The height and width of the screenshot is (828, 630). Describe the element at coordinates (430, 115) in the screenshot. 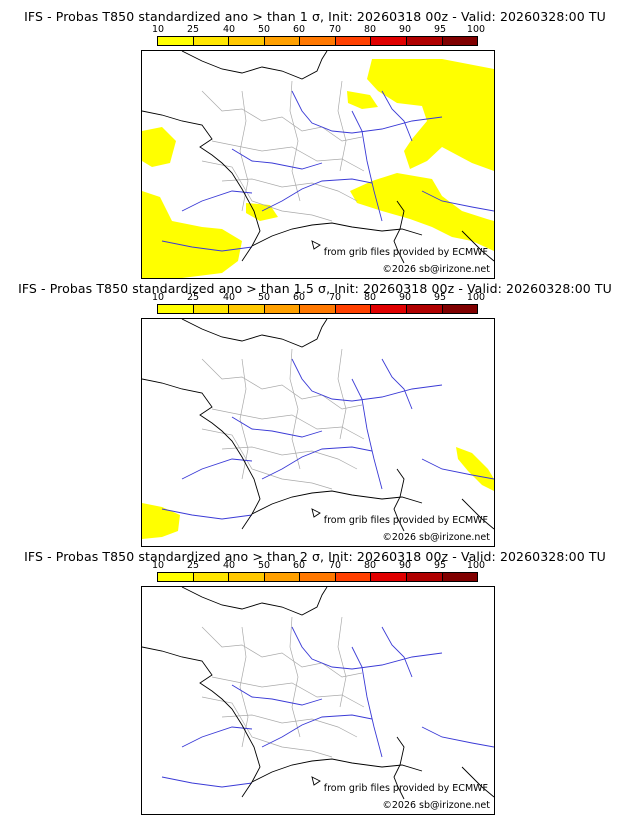

I see `prob-area-northeast` at that location.